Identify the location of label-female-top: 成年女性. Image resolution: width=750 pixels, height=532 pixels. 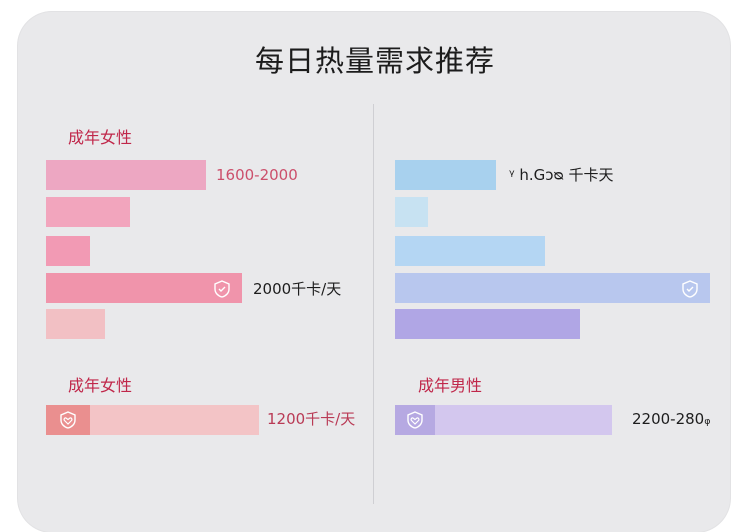
(100, 137).